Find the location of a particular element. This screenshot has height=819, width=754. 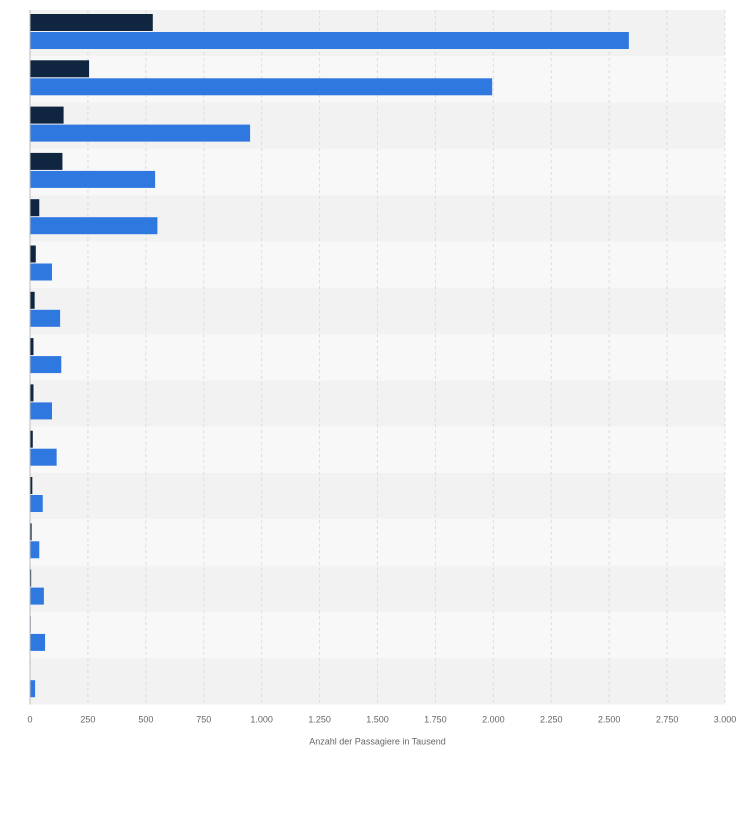

bar-series2-row8 is located at coordinates (46, 365).